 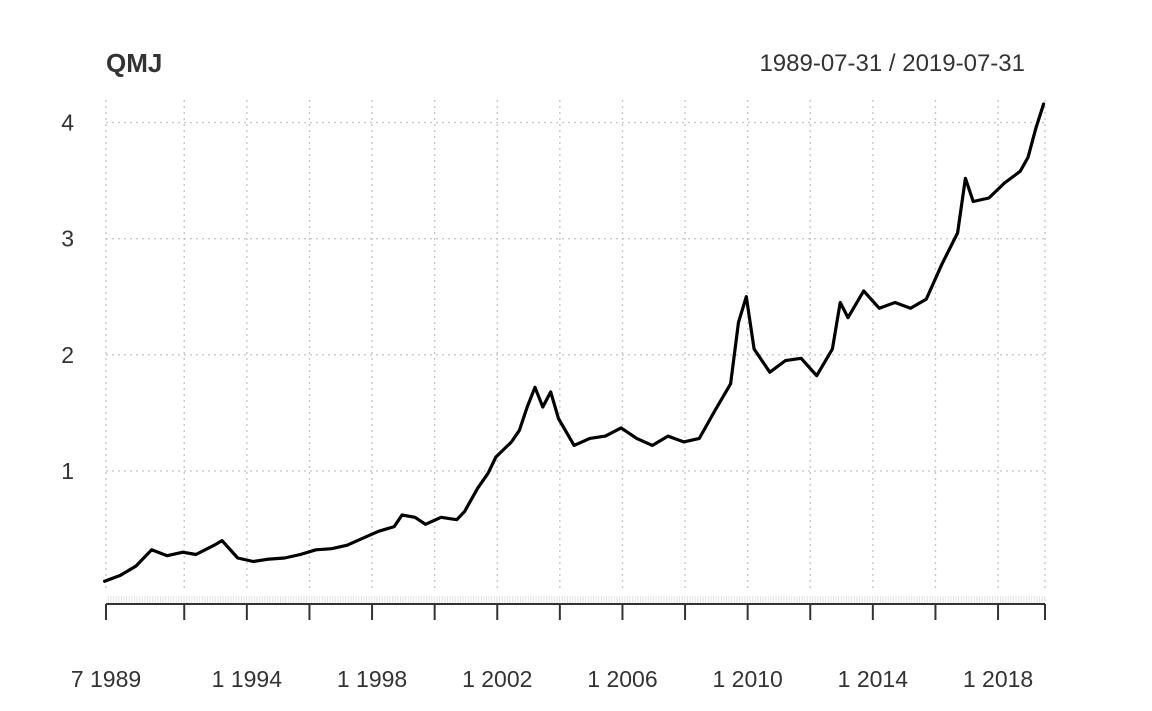 What do you see at coordinates (67, 123) in the screenshot?
I see `y-tick-label: 4` at bounding box center [67, 123].